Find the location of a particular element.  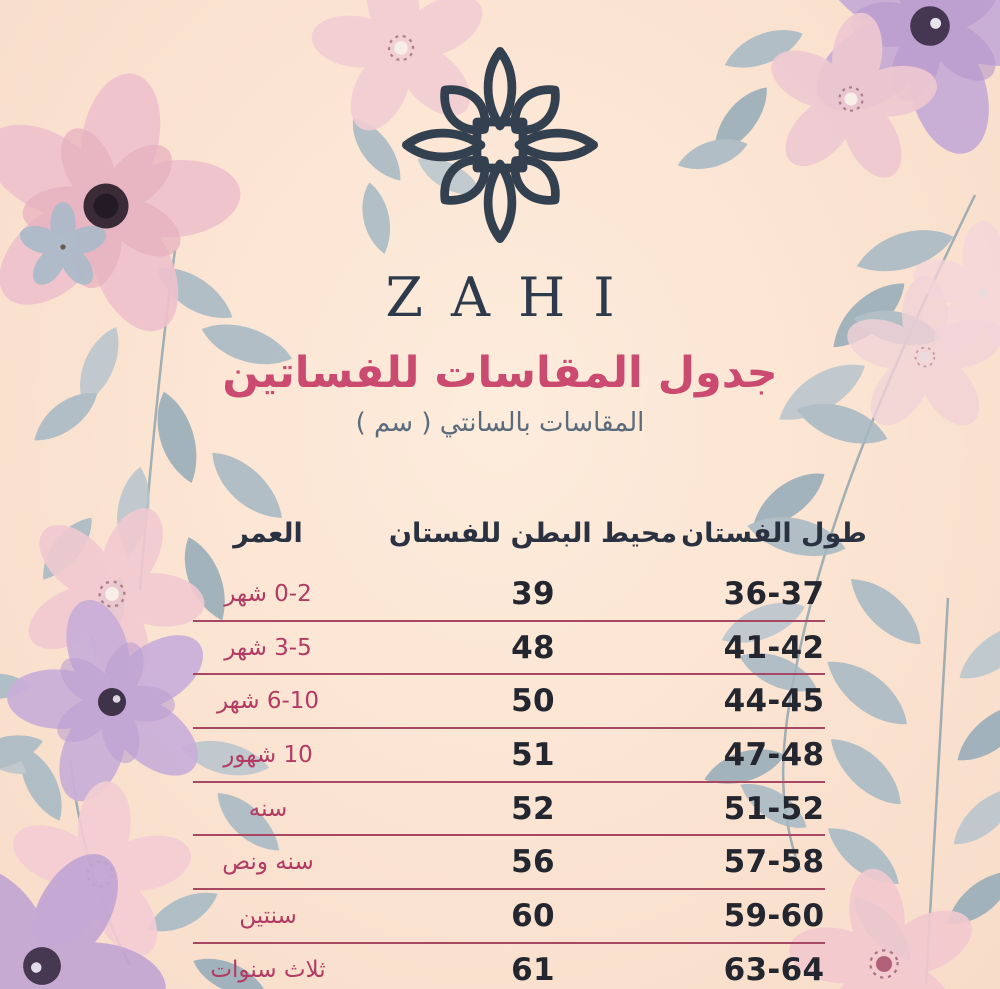

dress-length-cell: 51-52 is located at coordinates (774, 808).